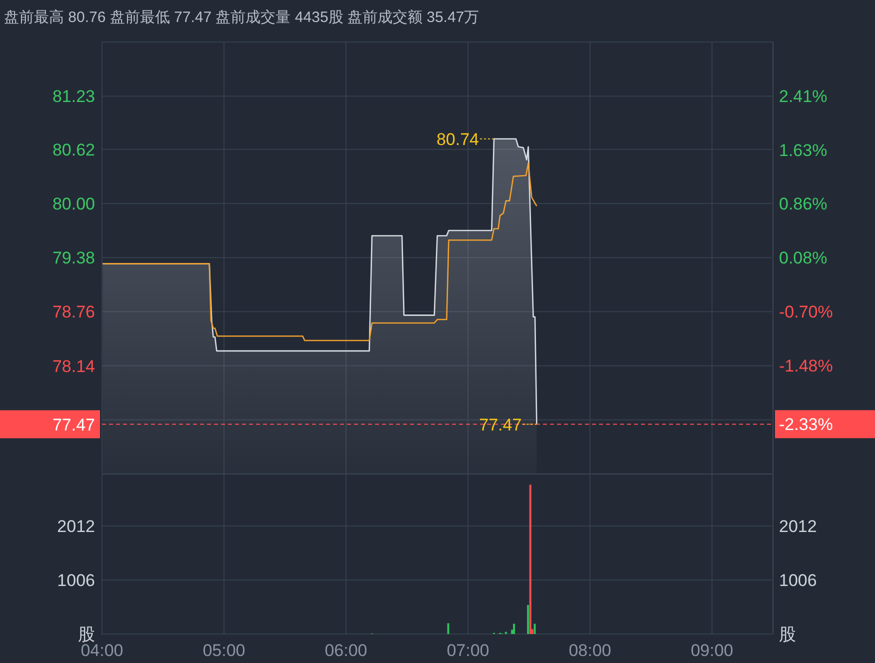 Image resolution: width=875 pixels, height=663 pixels. Describe the element at coordinates (102, 650) in the screenshot. I see `x-tick-label: 04:00` at that location.